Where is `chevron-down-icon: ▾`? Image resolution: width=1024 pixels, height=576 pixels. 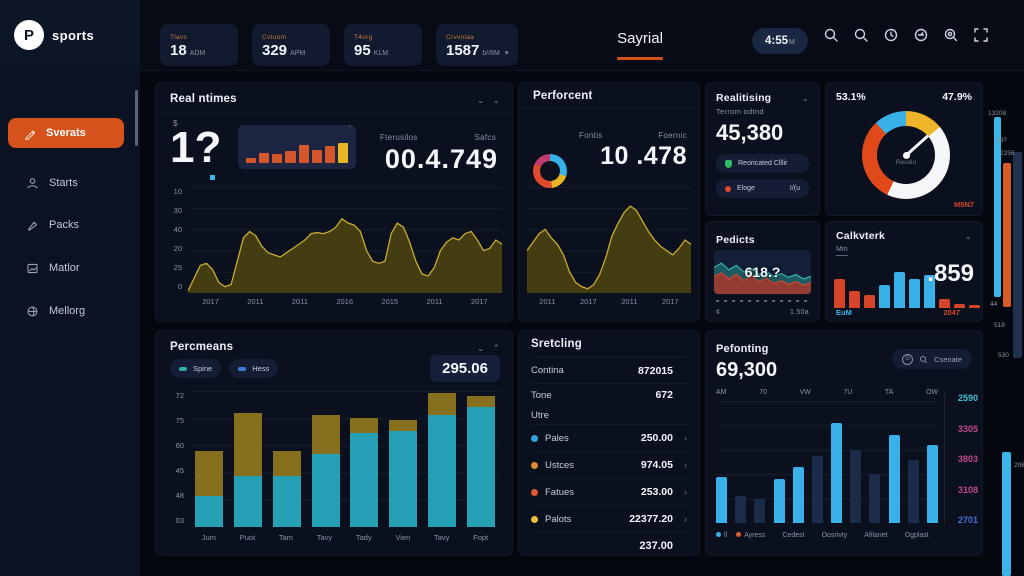 chevron-down-icon: ▾ is located at coordinates (506, 53).